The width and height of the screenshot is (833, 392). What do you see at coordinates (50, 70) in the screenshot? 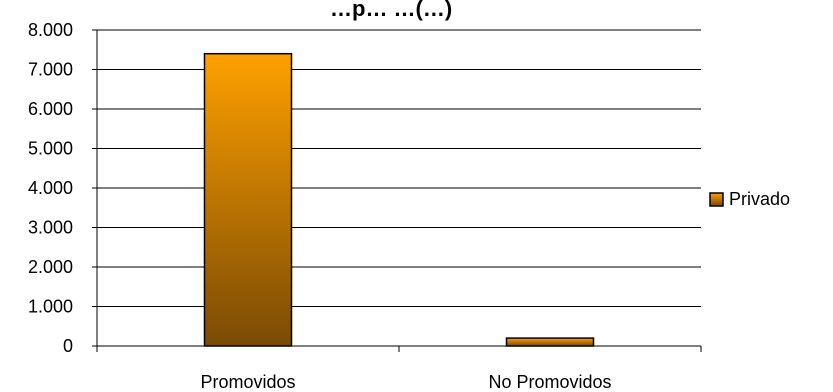
I see `y-tick-label: 7.000` at bounding box center [50, 70].